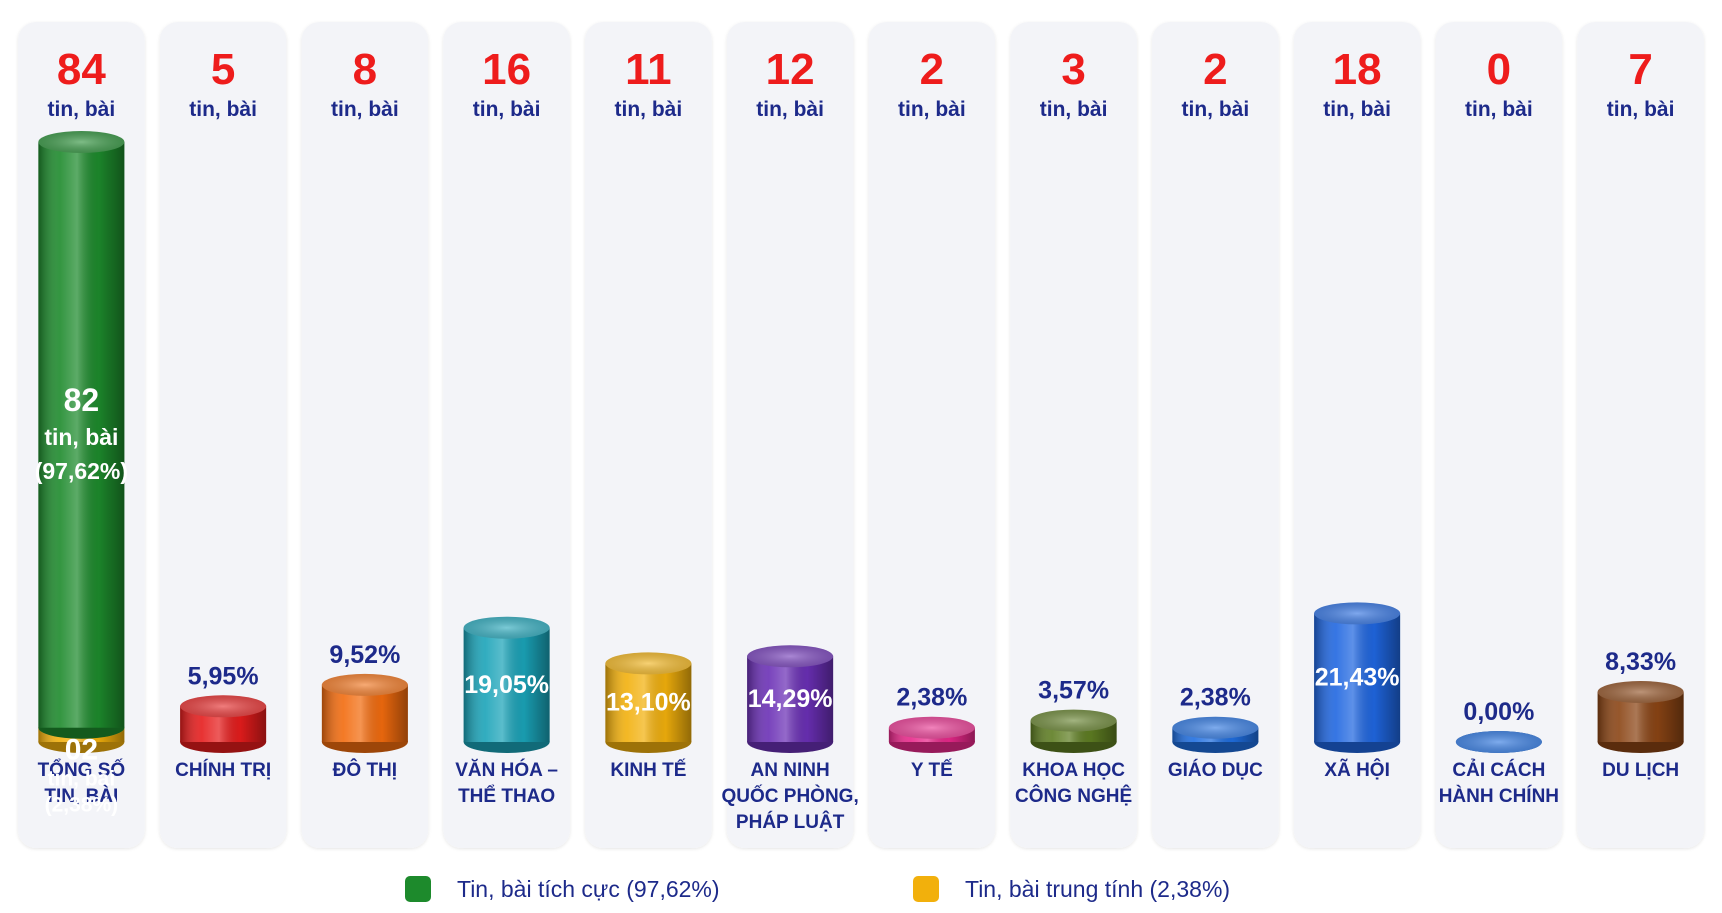 This screenshot has height=913, width=1722. I want to click on count-label: 7, so click(1640, 69).